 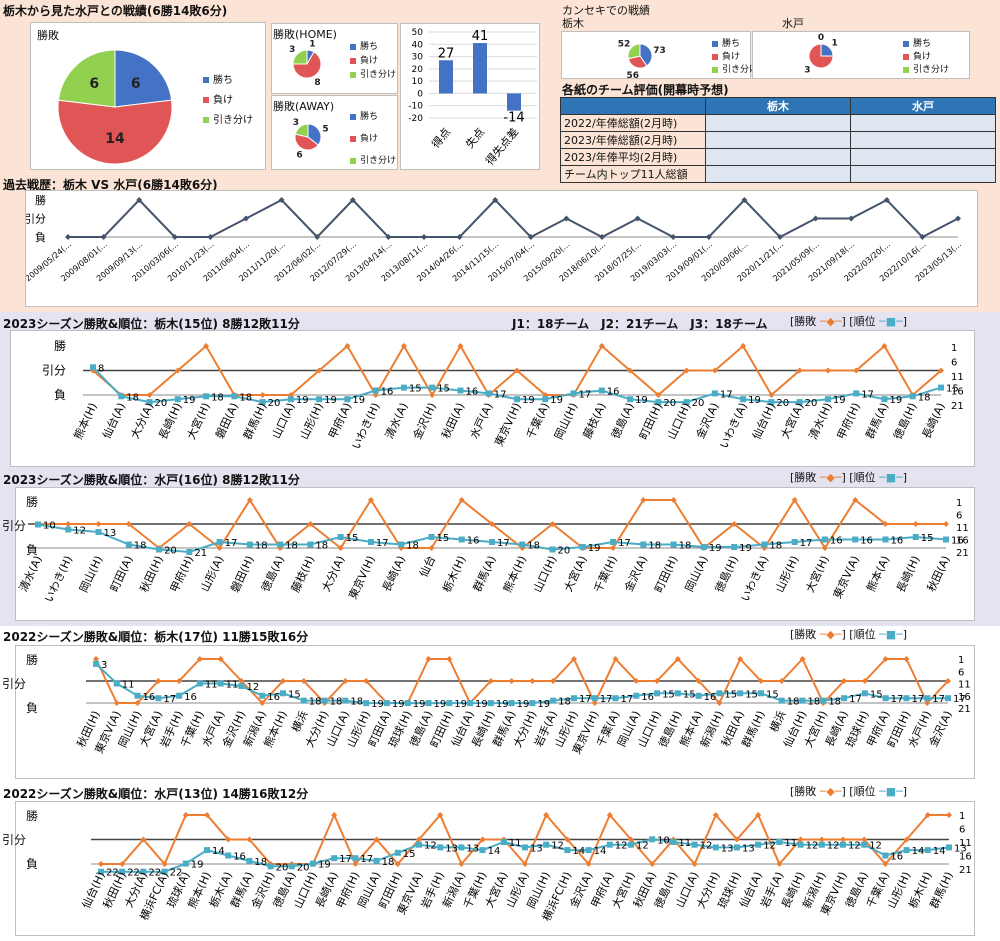 What do you see at coordinates (793, 23) in the screenshot?
I see `kanseki-mito-label: 水戸` at bounding box center [793, 23].